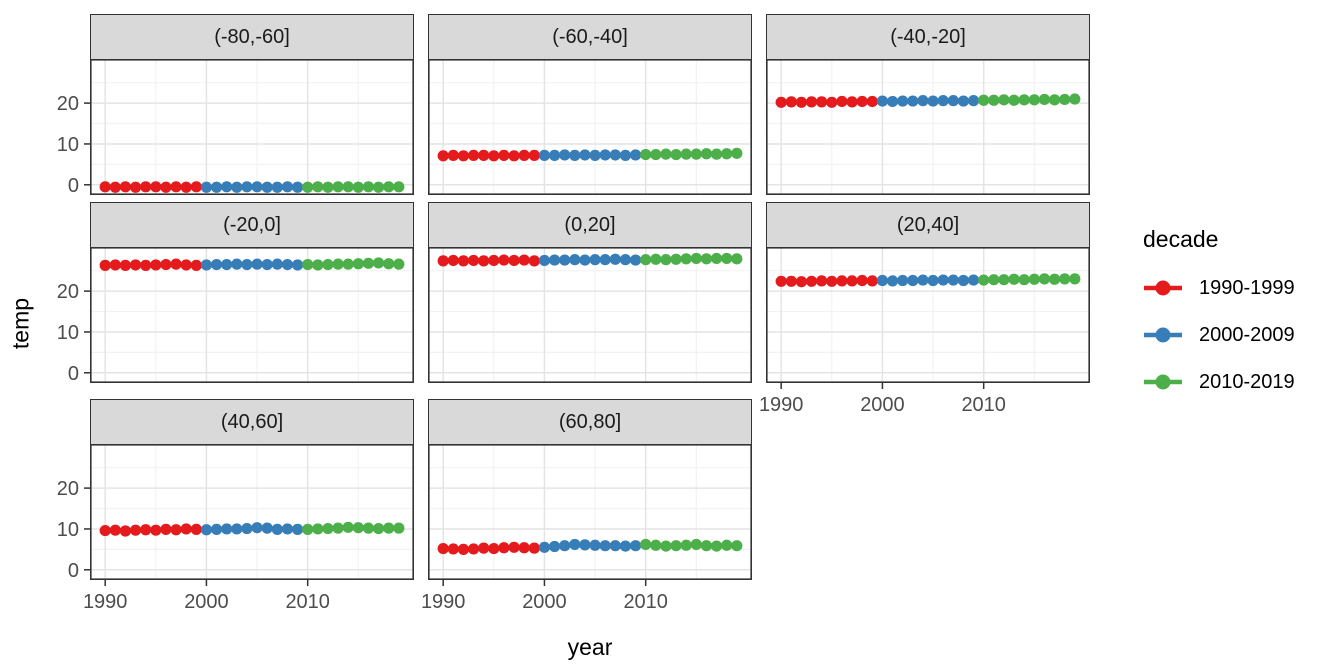  I want to click on facet-panel: (0,20], so click(590, 292).